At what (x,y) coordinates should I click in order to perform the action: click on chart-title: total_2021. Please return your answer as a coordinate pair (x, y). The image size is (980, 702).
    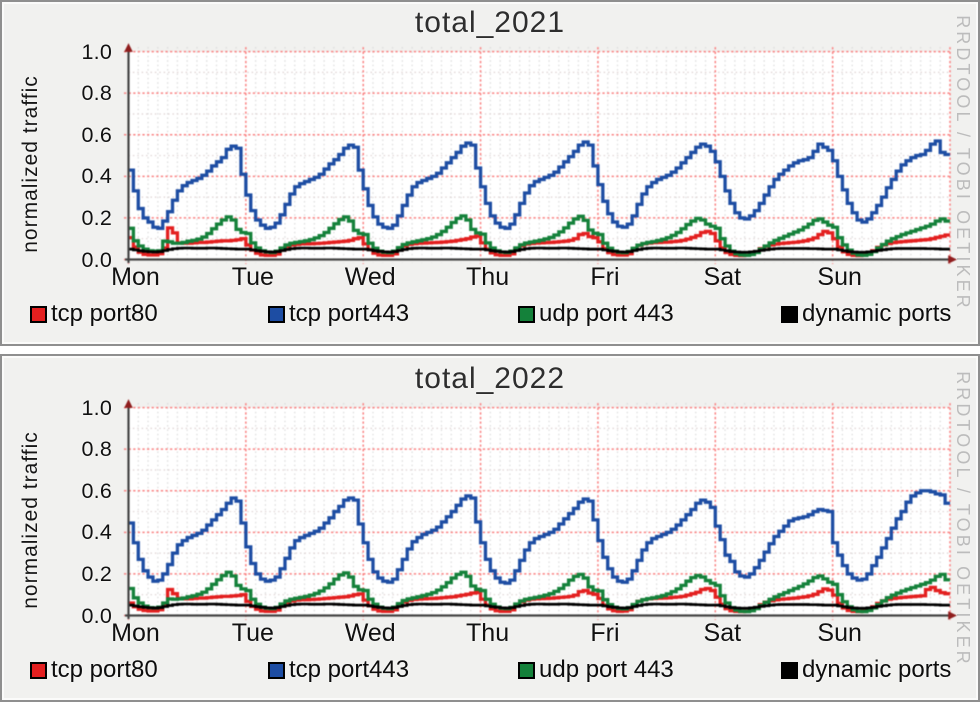
    Looking at the image, I should click on (490, 22).